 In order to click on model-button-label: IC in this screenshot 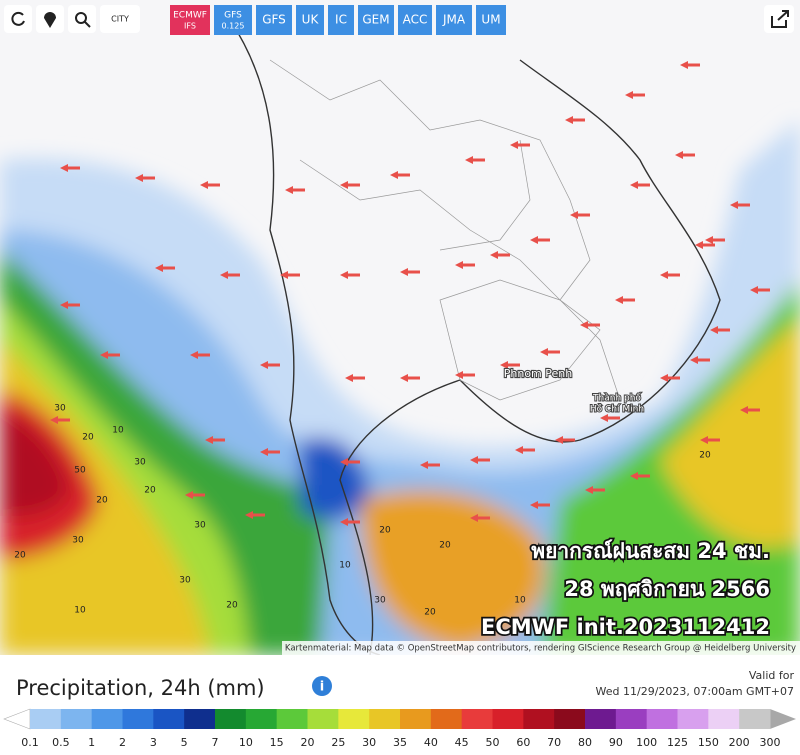, I will do `click(341, 20)`.